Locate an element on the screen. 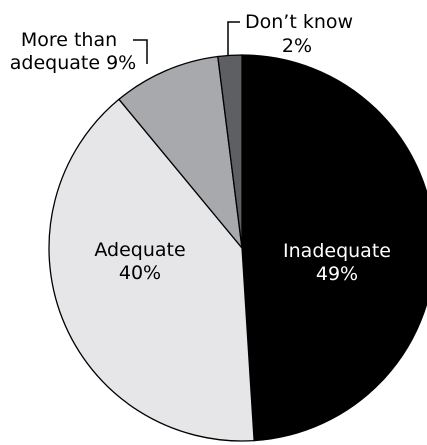 The height and width of the screenshot is (445, 427). leader-line-more-than-adequate is located at coordinates (140, 51).